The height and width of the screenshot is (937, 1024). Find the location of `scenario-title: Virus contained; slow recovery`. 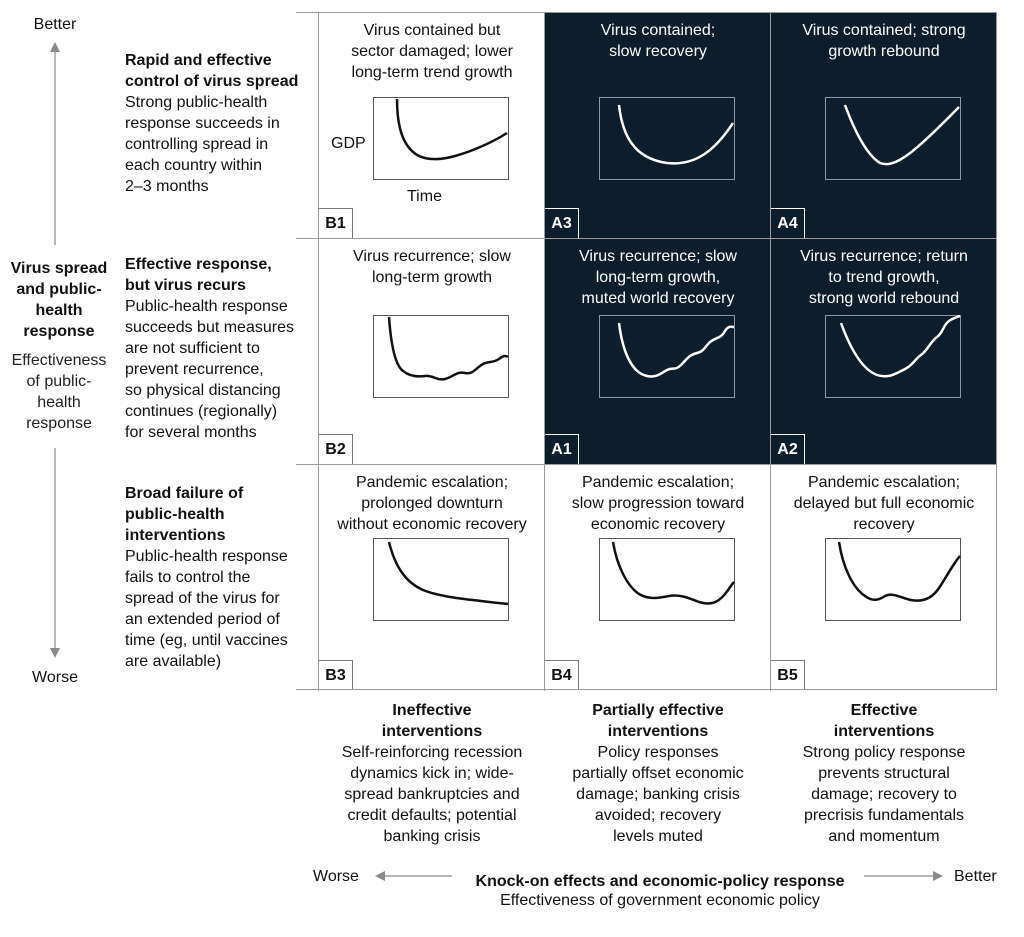

scenario-title: Virus contained; slow recovery is located at coordinates (658, 41).